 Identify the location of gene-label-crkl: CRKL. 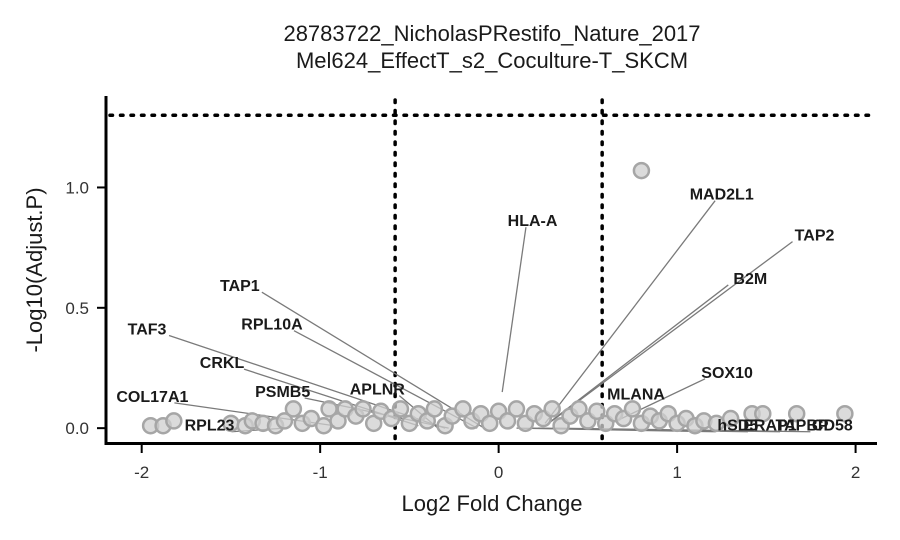
(222, 363).